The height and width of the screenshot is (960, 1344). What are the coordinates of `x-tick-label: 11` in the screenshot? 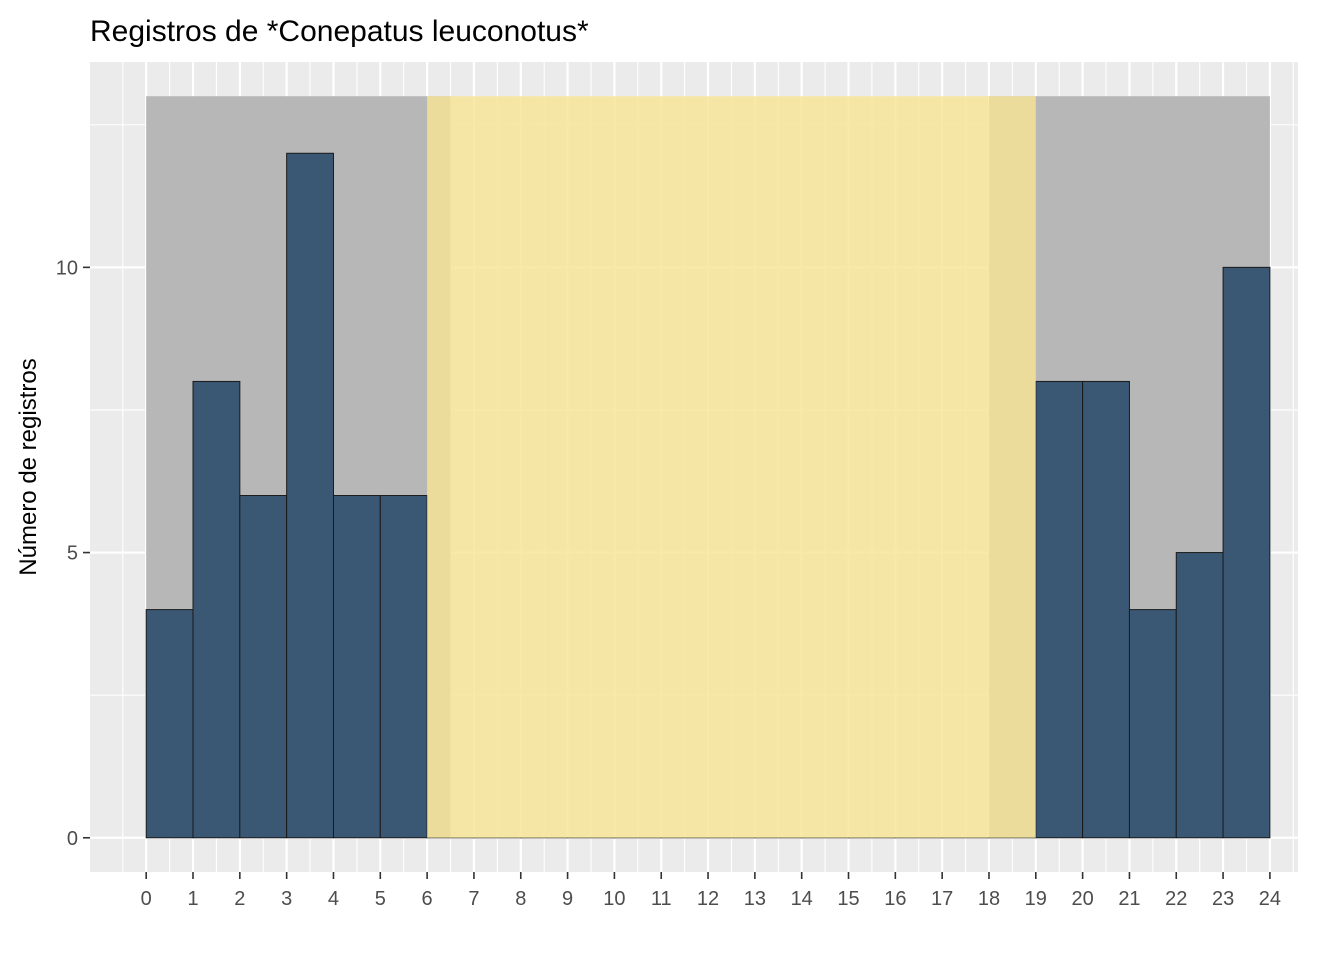 It's located at (661, 899).